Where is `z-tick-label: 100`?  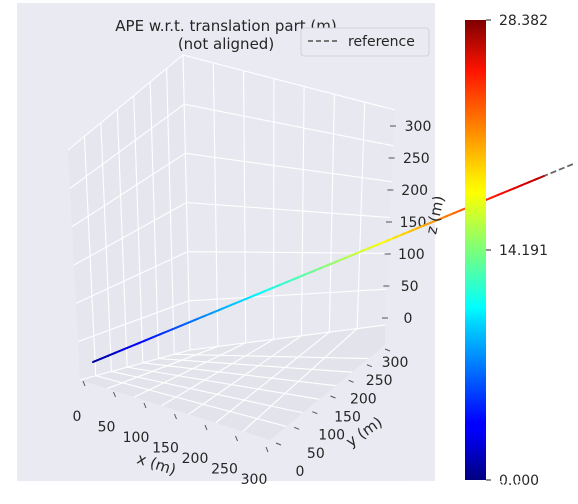 z-tick-label: 100 is located at coordinates (411, 255).